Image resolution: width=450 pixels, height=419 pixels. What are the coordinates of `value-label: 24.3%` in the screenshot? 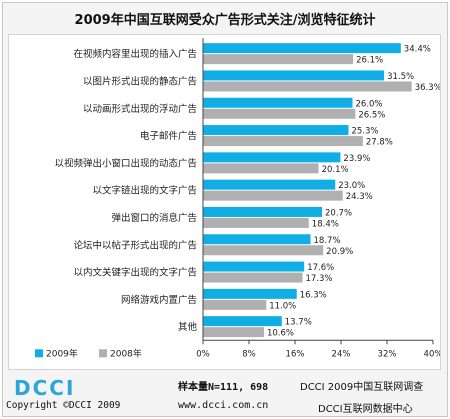 It's located at (359, 197).